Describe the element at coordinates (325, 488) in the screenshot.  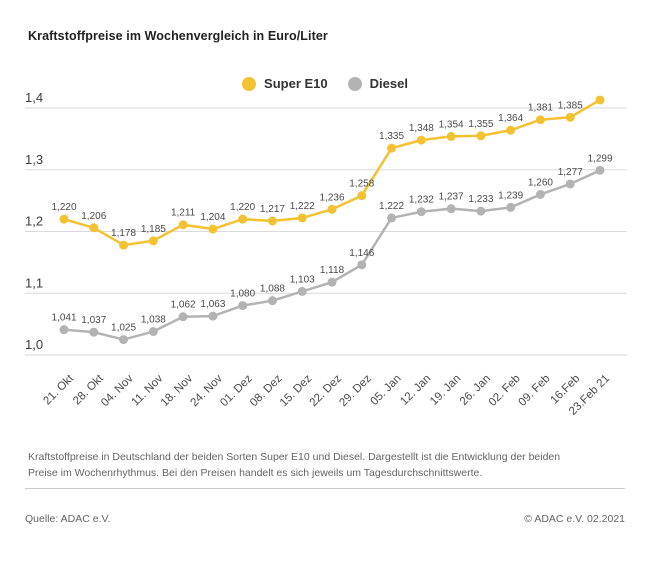
I see `footer-divider` at that location.